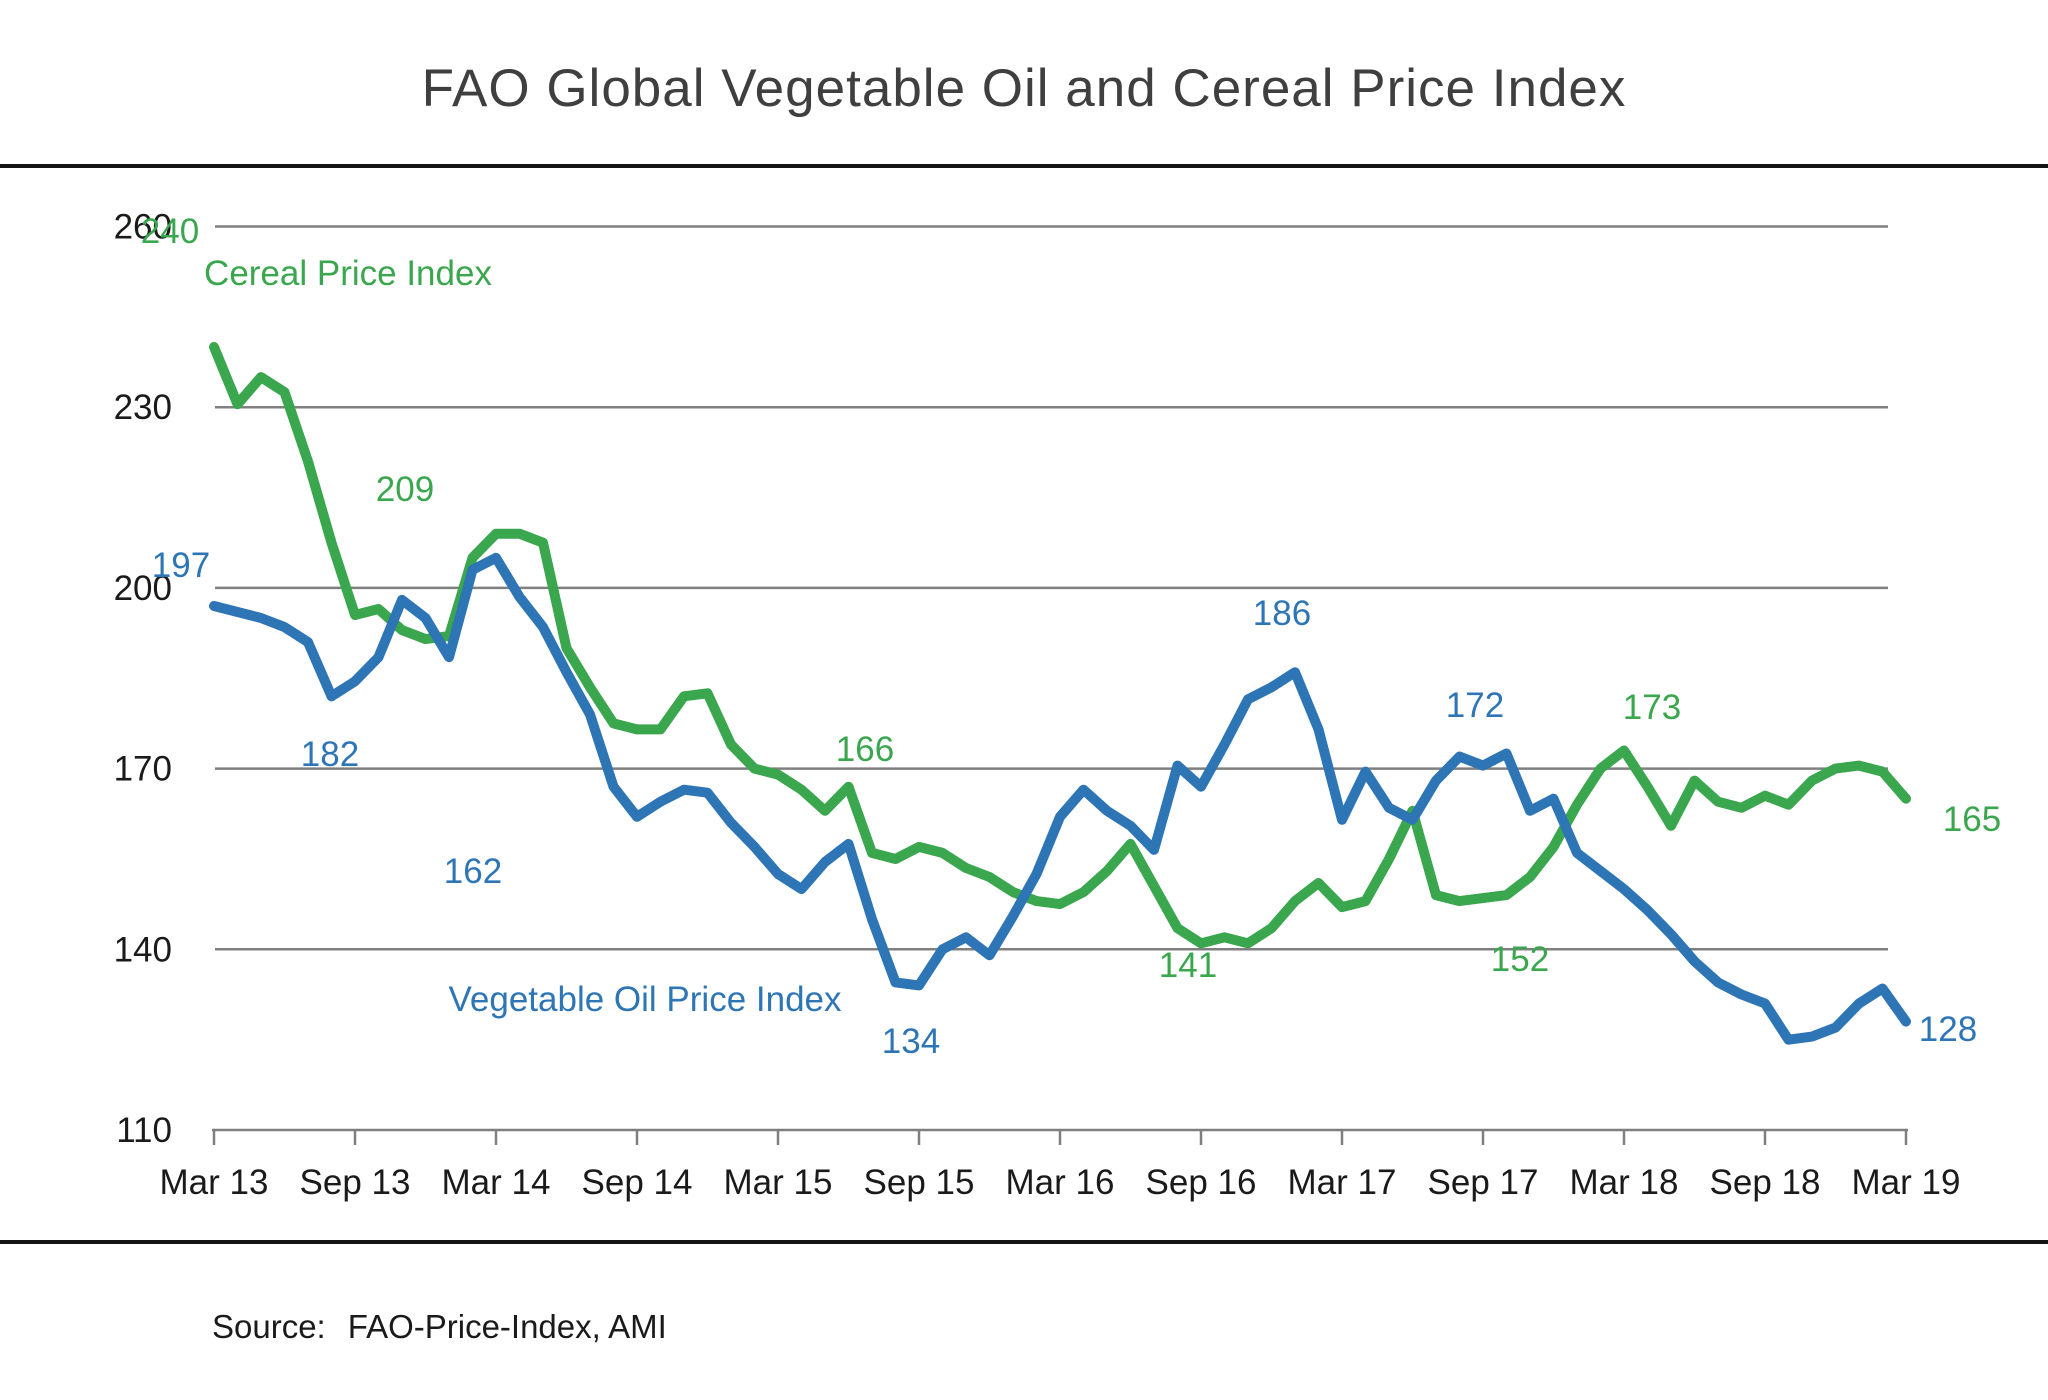  I want to click on annotation-197: 197, so click(181, 565).